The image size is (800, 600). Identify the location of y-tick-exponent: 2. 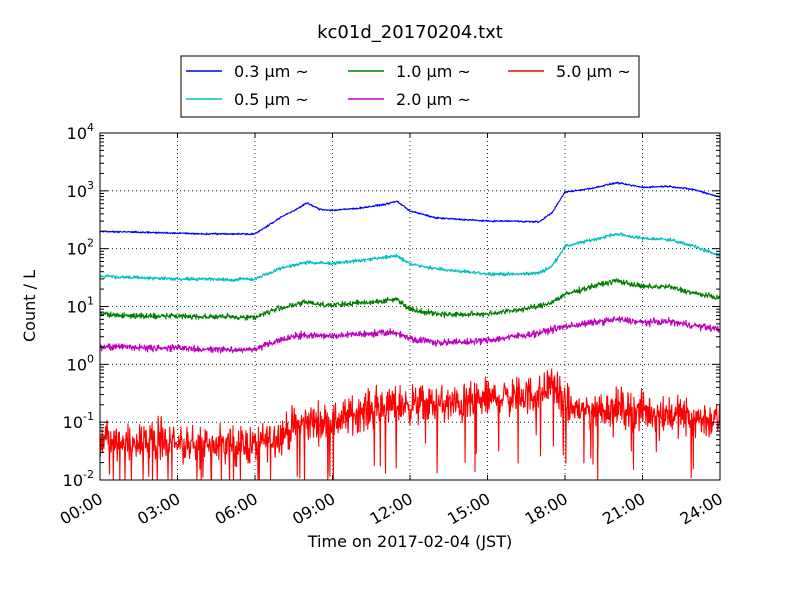
(90, 243).